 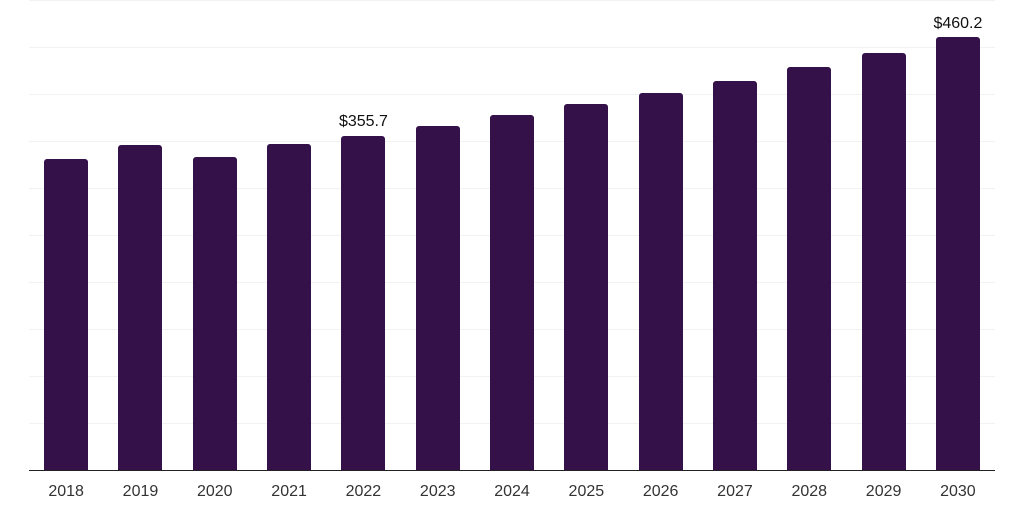 What do you see at coordinates (289, 491) in the screenshot?
I see `x-tick-2021: 2021` at bounding box center [289, 491].